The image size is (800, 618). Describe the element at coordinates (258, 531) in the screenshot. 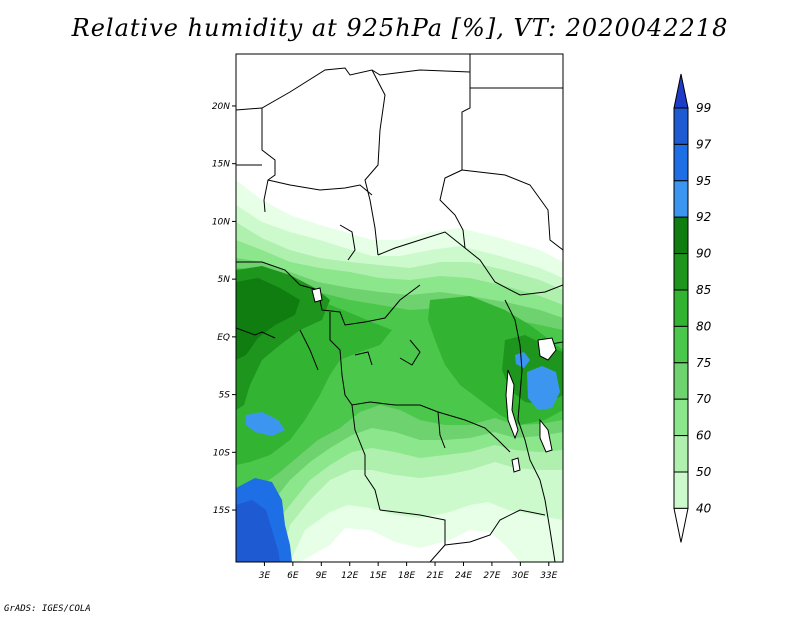

I see `rh-zone-99-coast` at that location.